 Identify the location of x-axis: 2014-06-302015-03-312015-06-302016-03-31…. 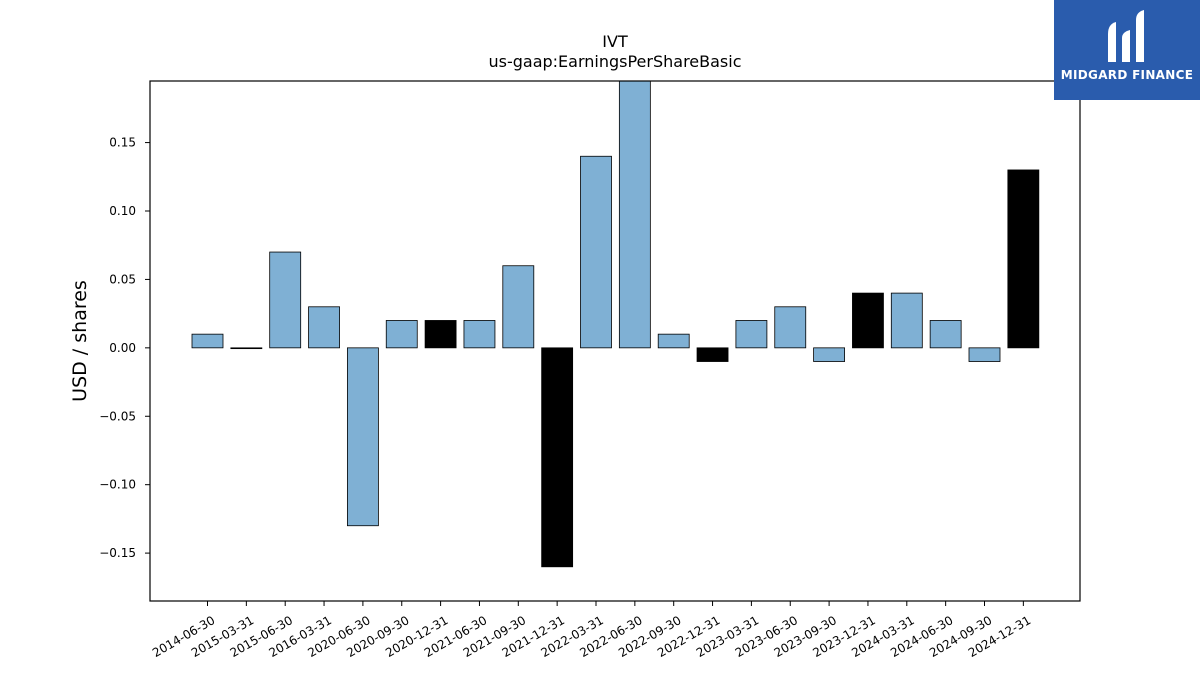
(591, 630).